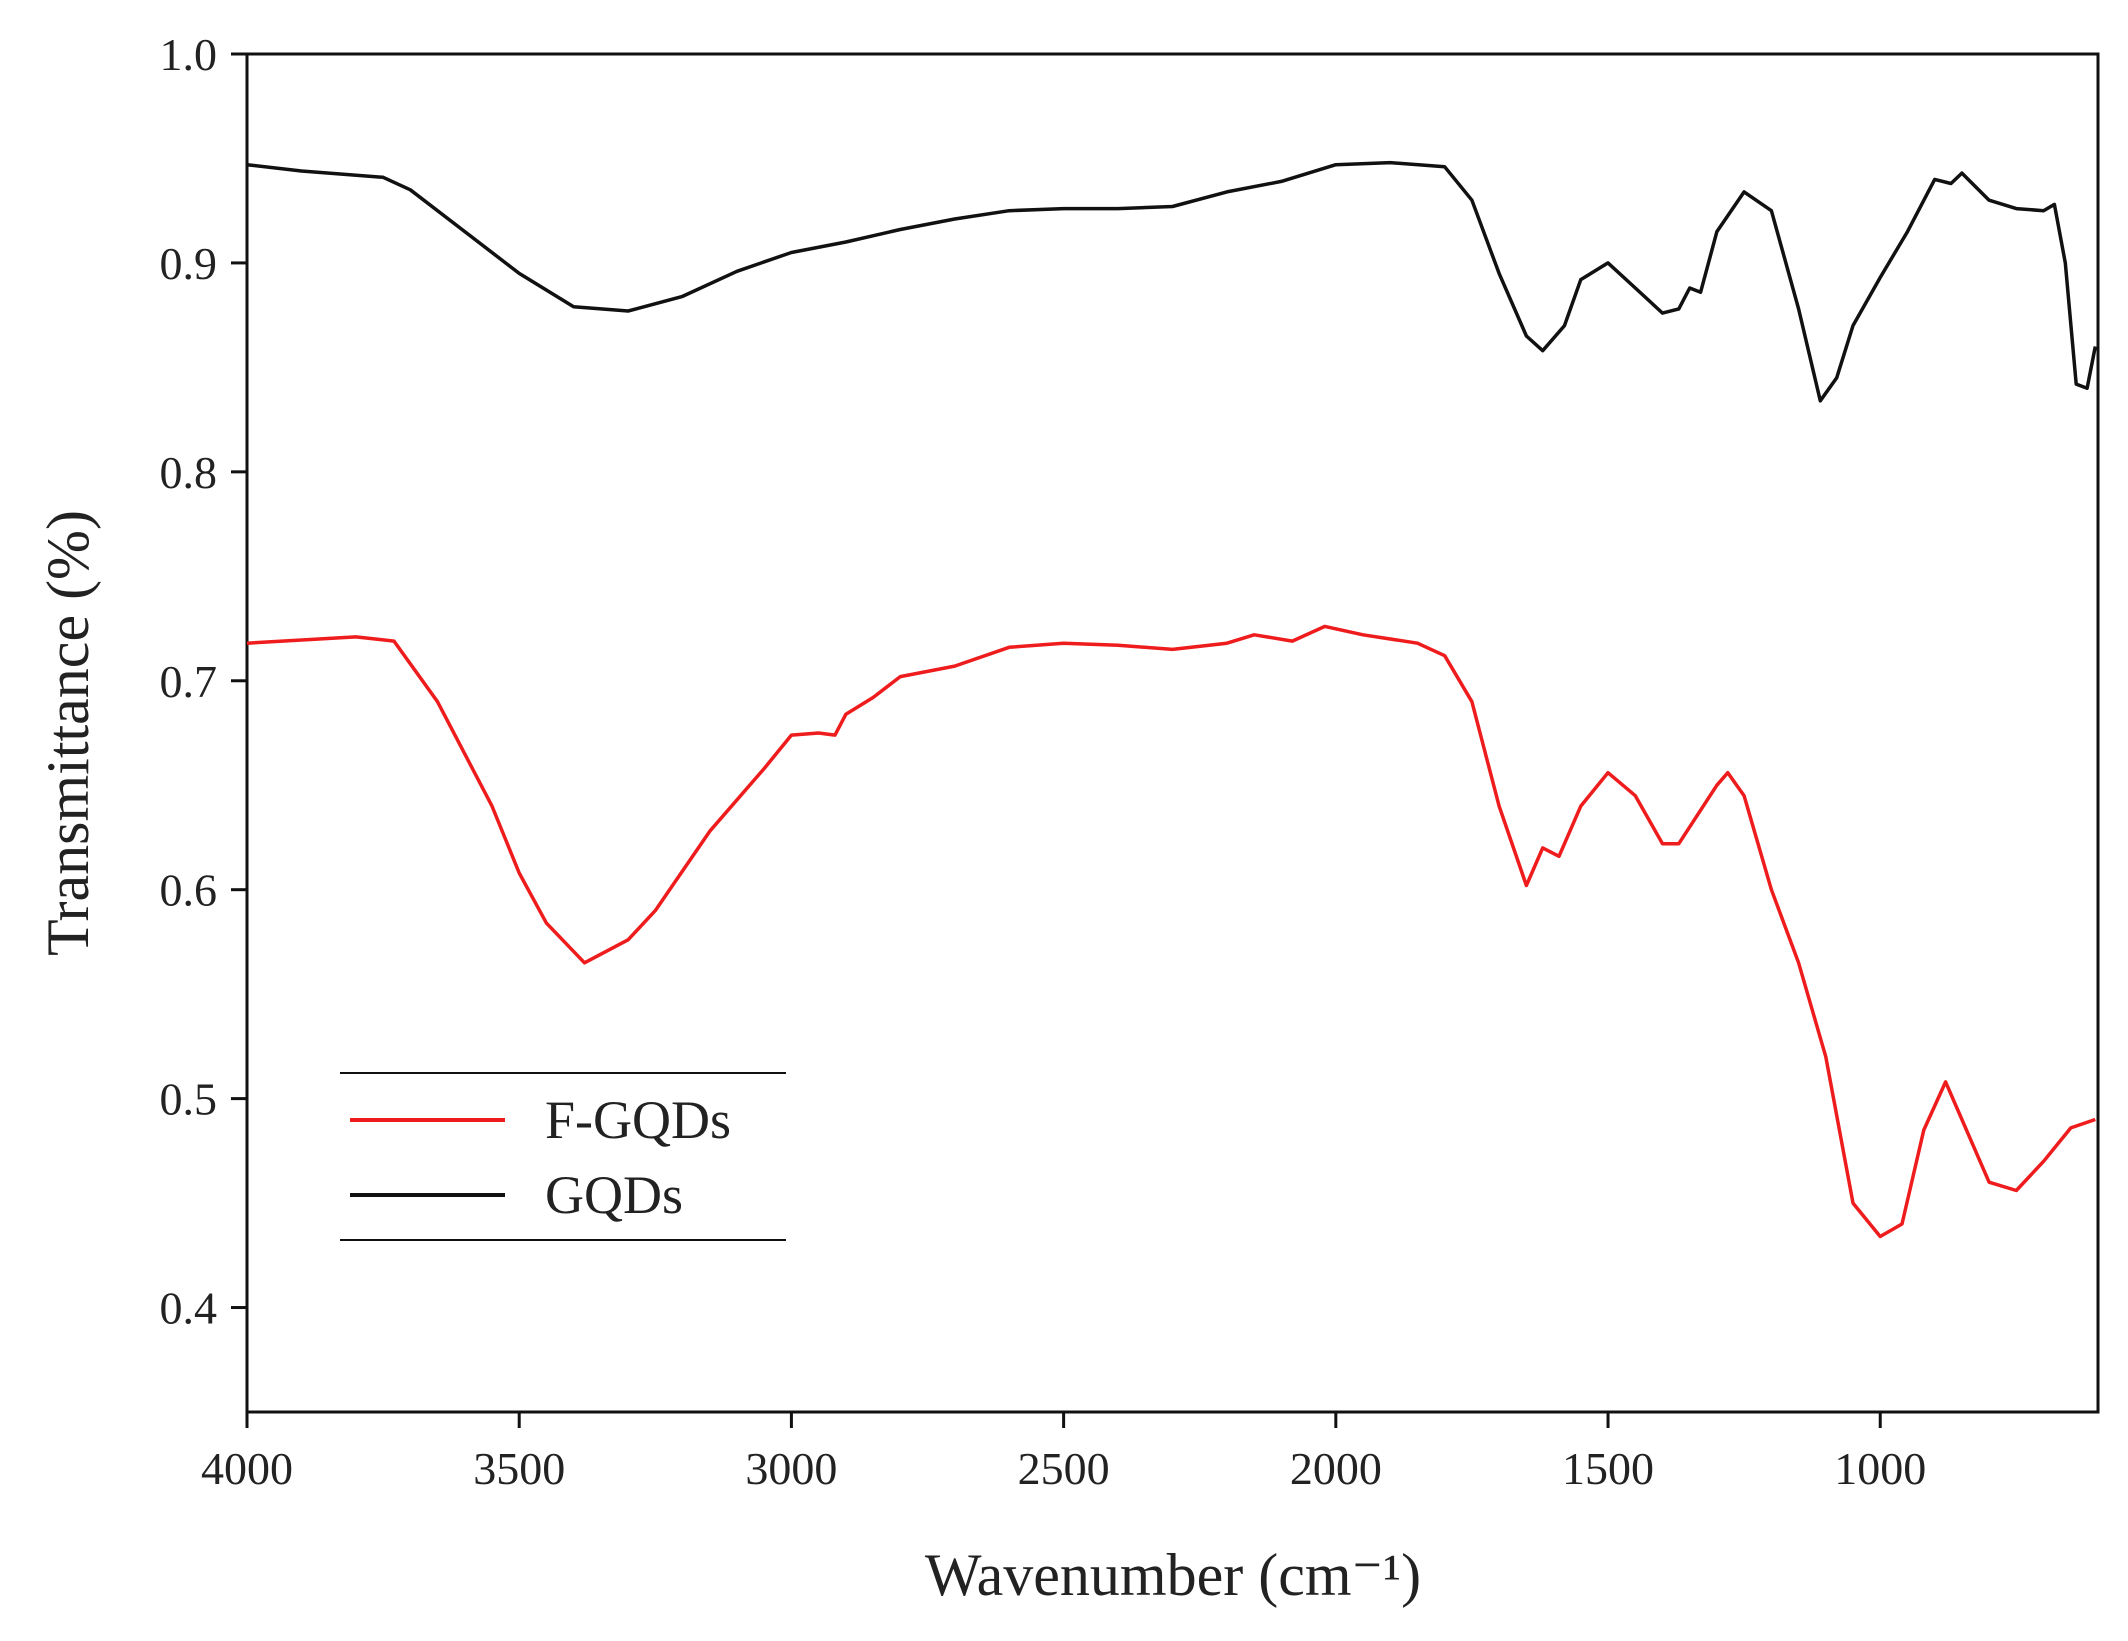  What do you see at coordinates (189, 681) in the screenshot?
I see `y-tick-label: 0.7` at bounding box center [189, 681].